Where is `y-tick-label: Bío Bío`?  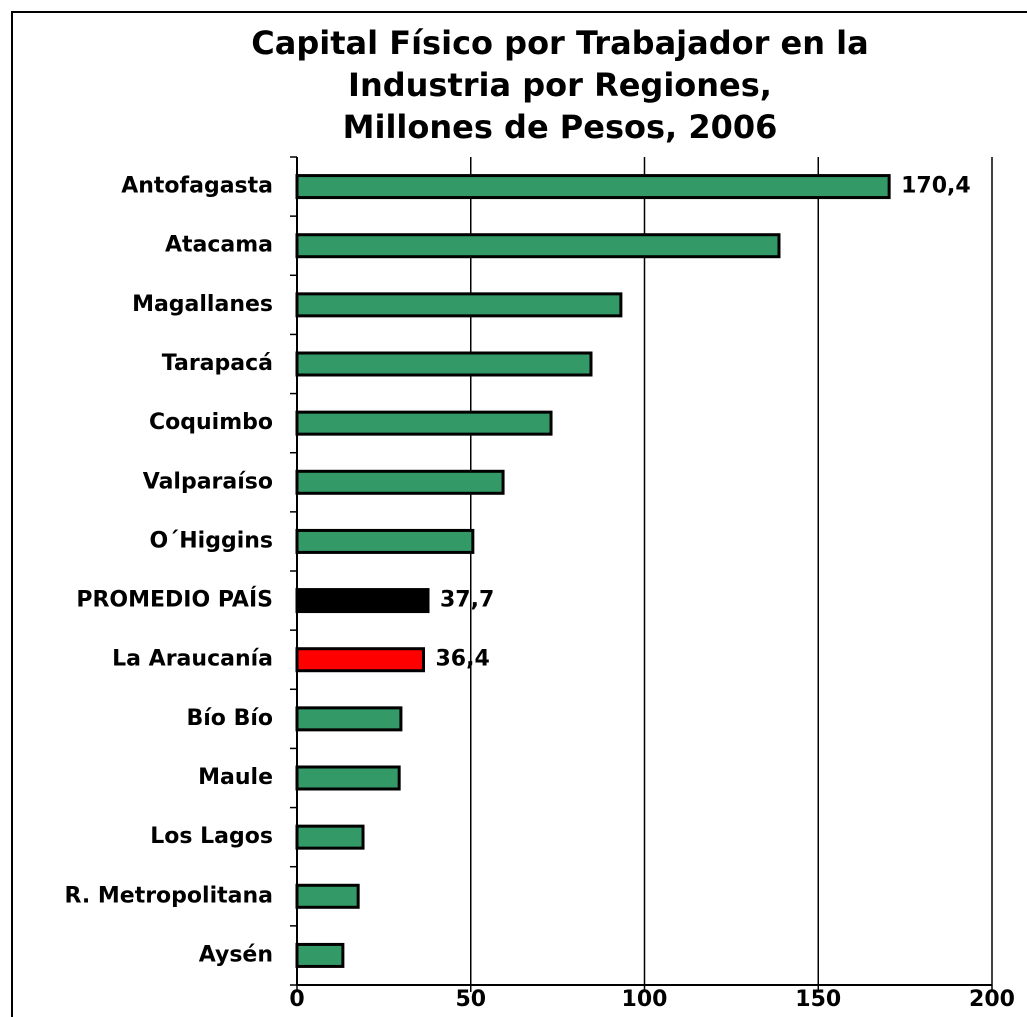 y-tick-label: Bío Bío is located at coordinates (229, 718).